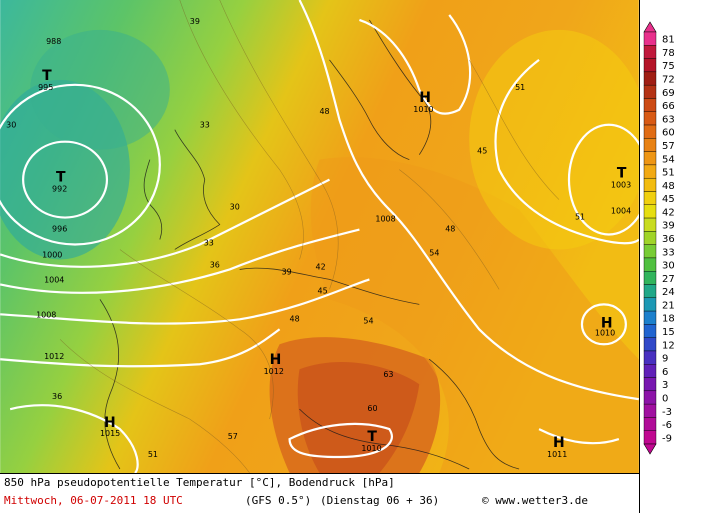 This screenshot has width=704, height=513. Describe the element at coordinates (52, 254) in the screenshot. I see `isobar-label: 1000` at that location.